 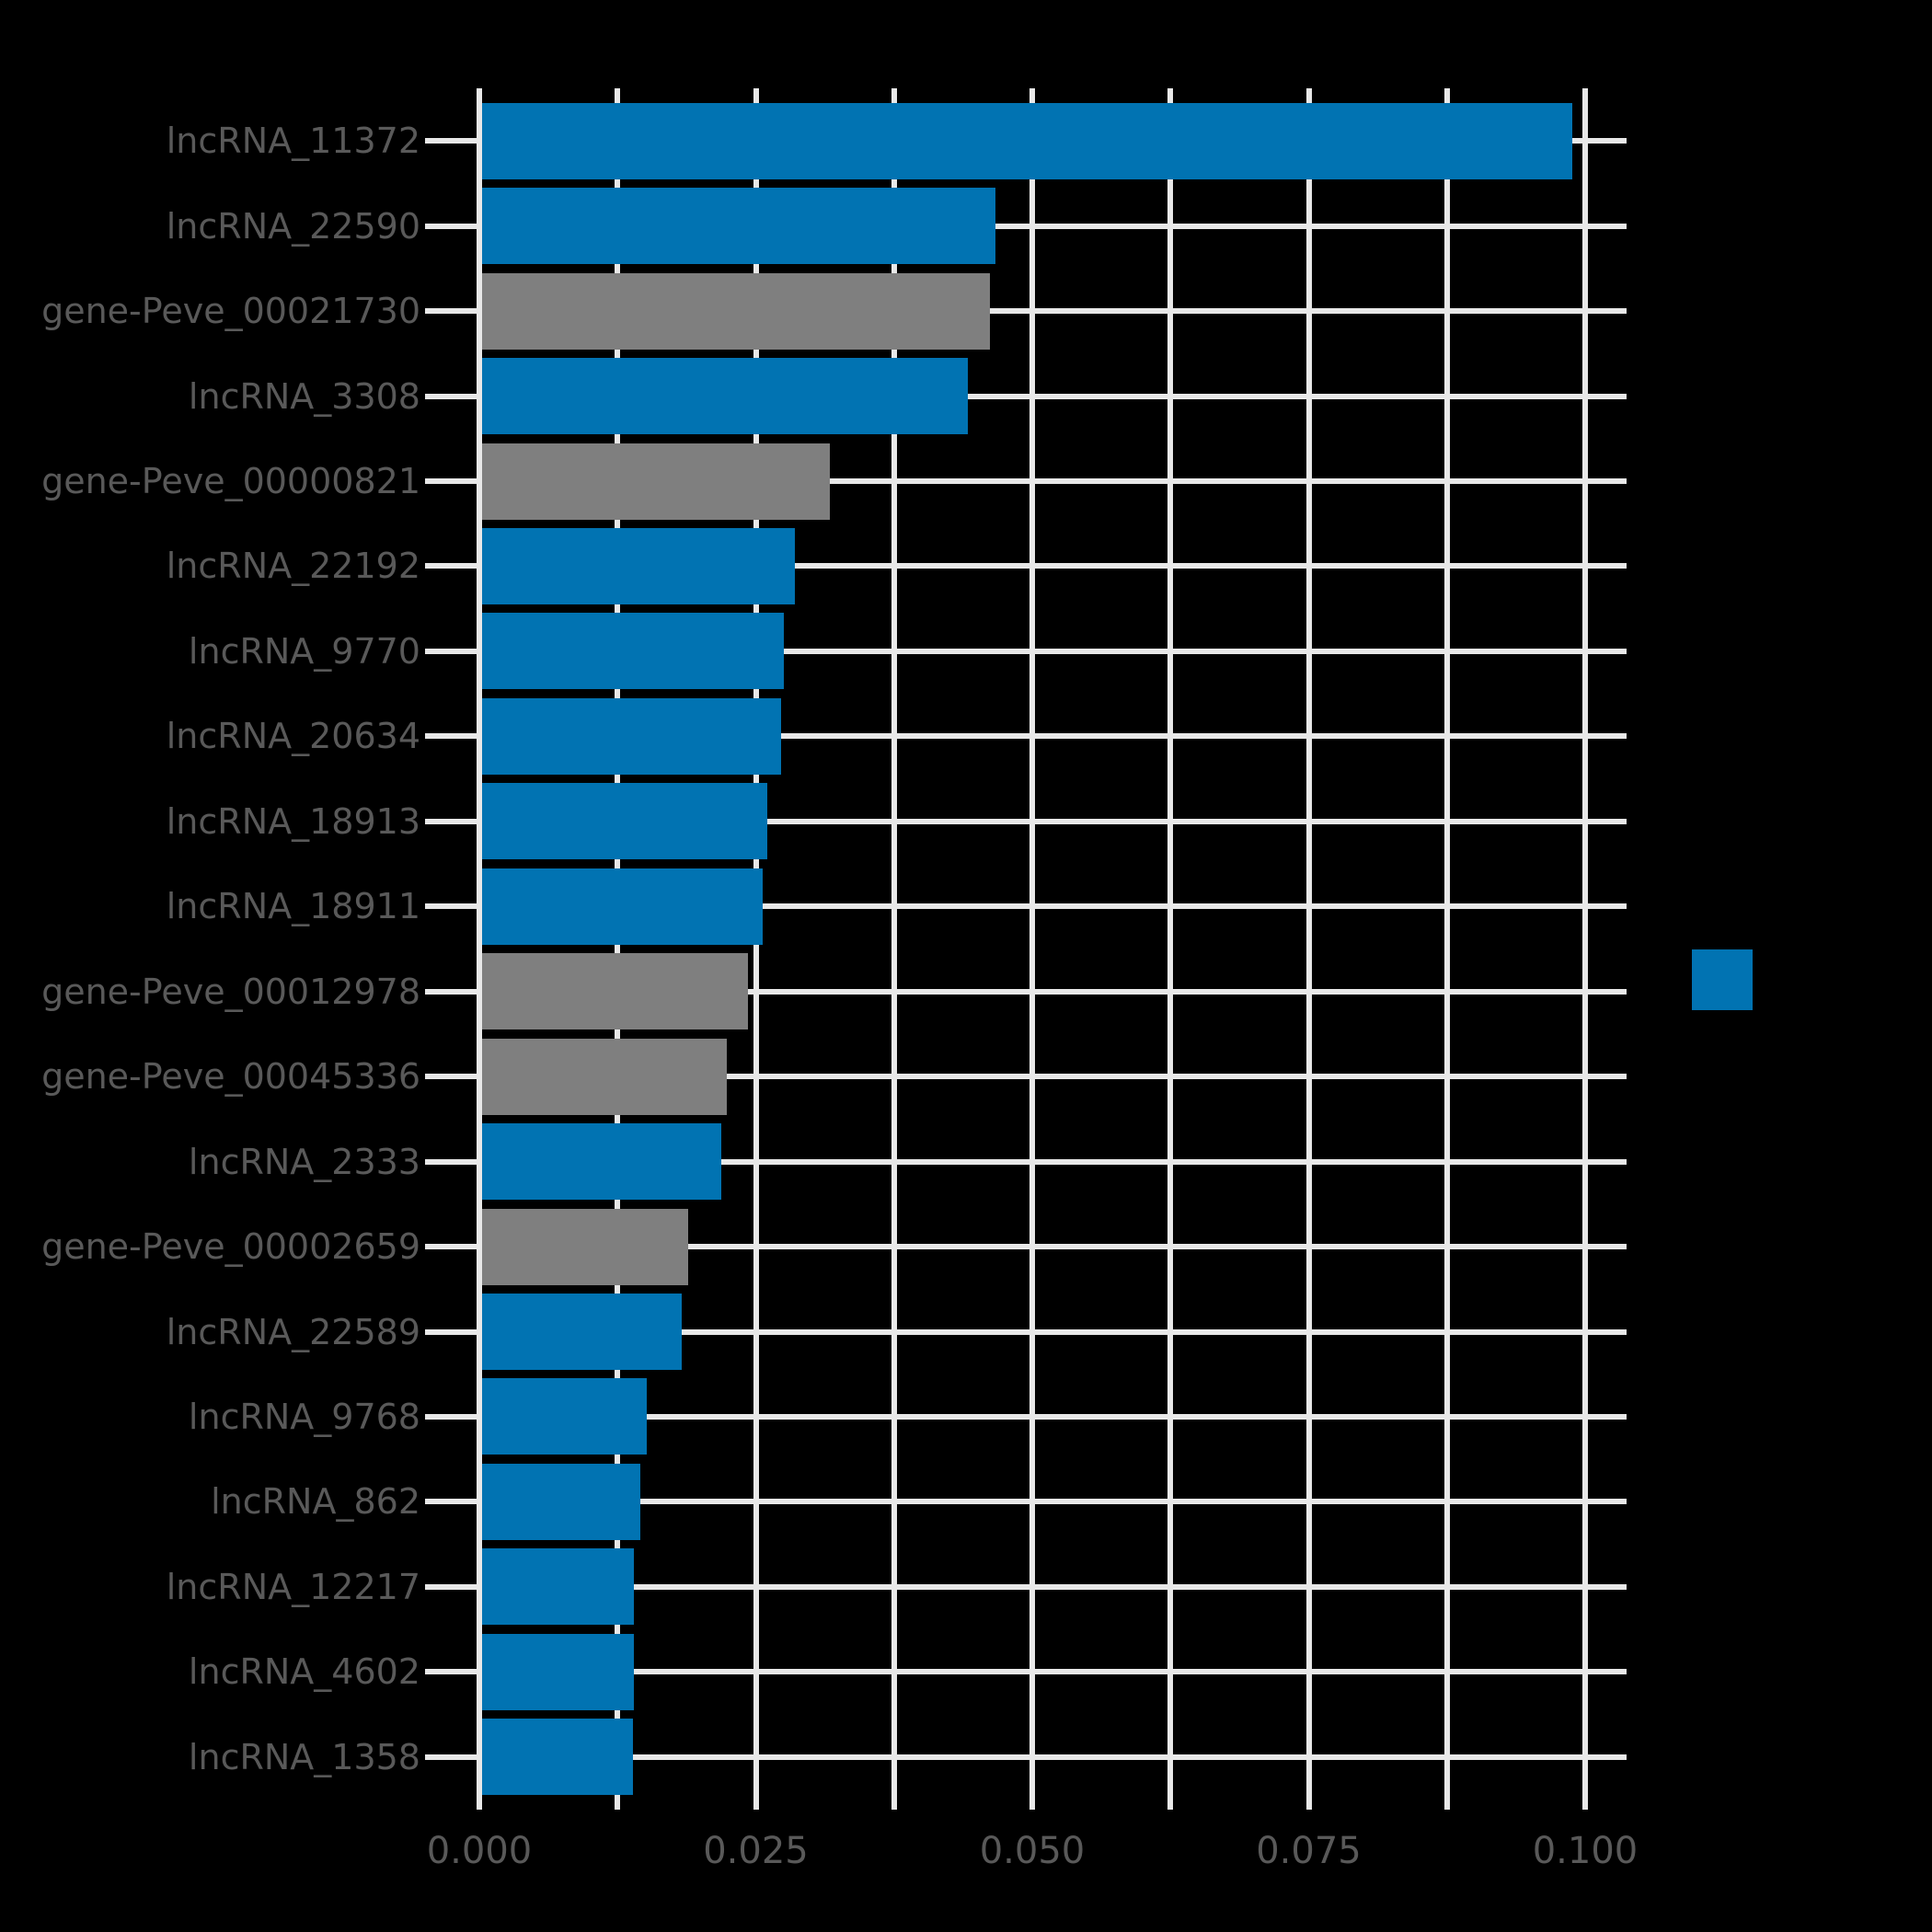 What do you see at coordinates (479, 1851) in the screenshot?
I see `x-tick-label: 0.000` at bounding box center [479, 1851].